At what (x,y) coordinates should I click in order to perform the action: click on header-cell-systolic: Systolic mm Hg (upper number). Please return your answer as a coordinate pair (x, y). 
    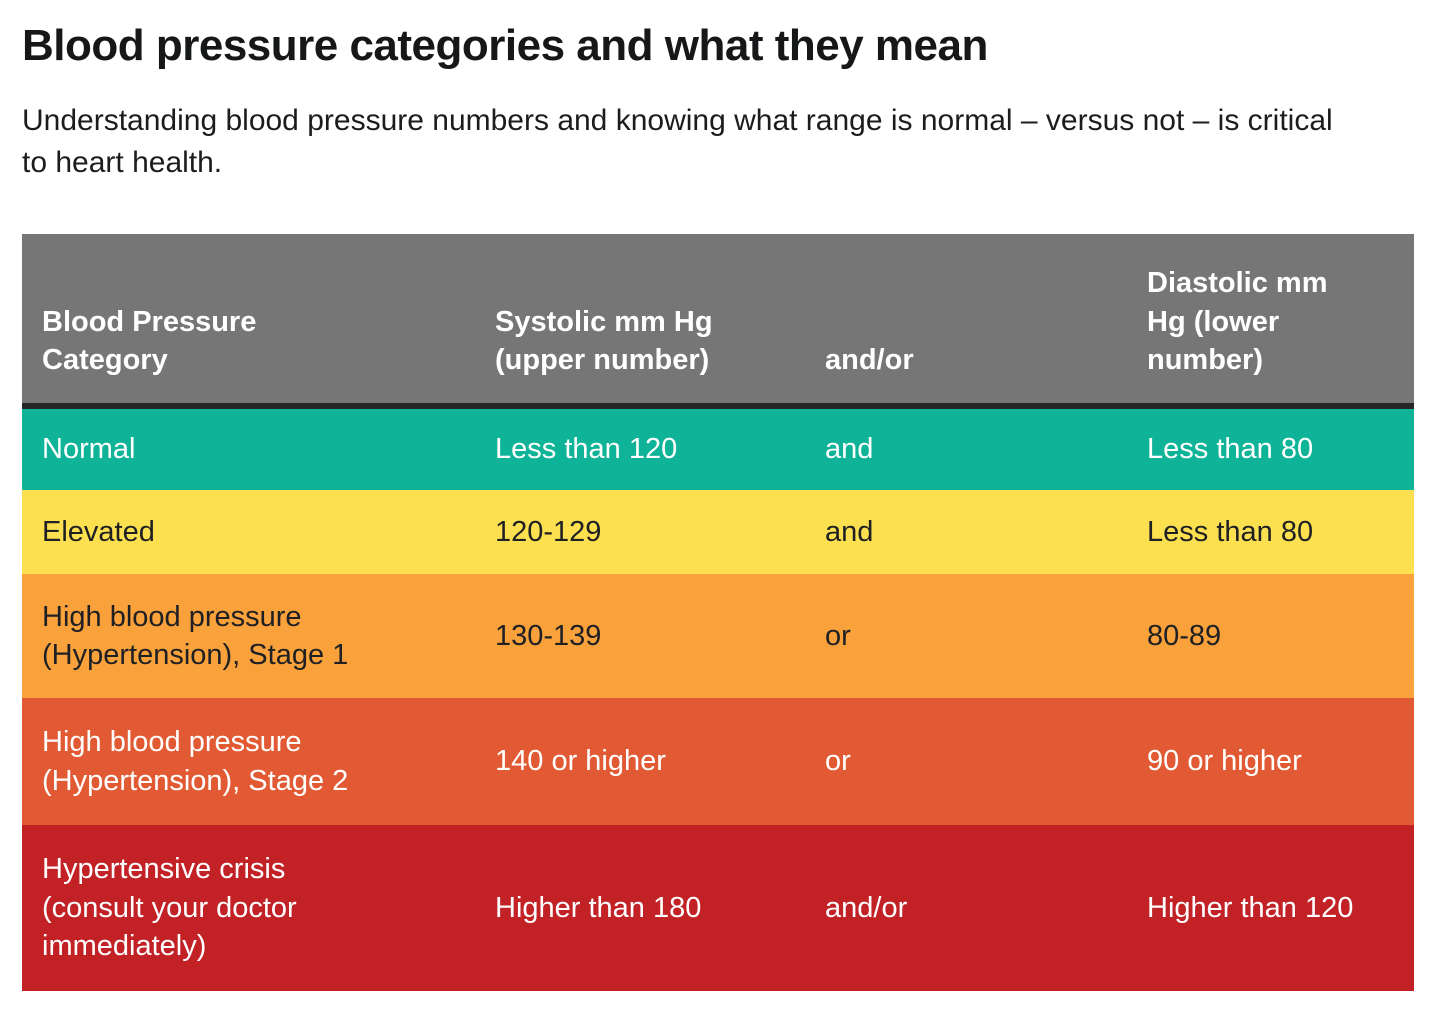
    Looking at the image, I should click on (640, 322).